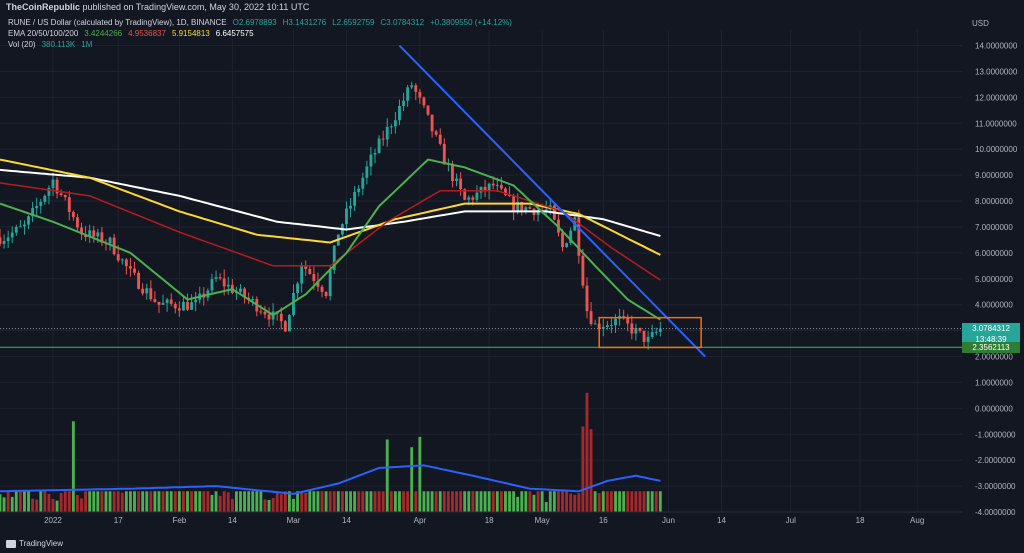 Image resolution: width=1024 pixels, height=553 pixels. Describe the element at coordinates (996, 97) in the screenshot. I see `price-tick-label: 12.0000000` at that location.